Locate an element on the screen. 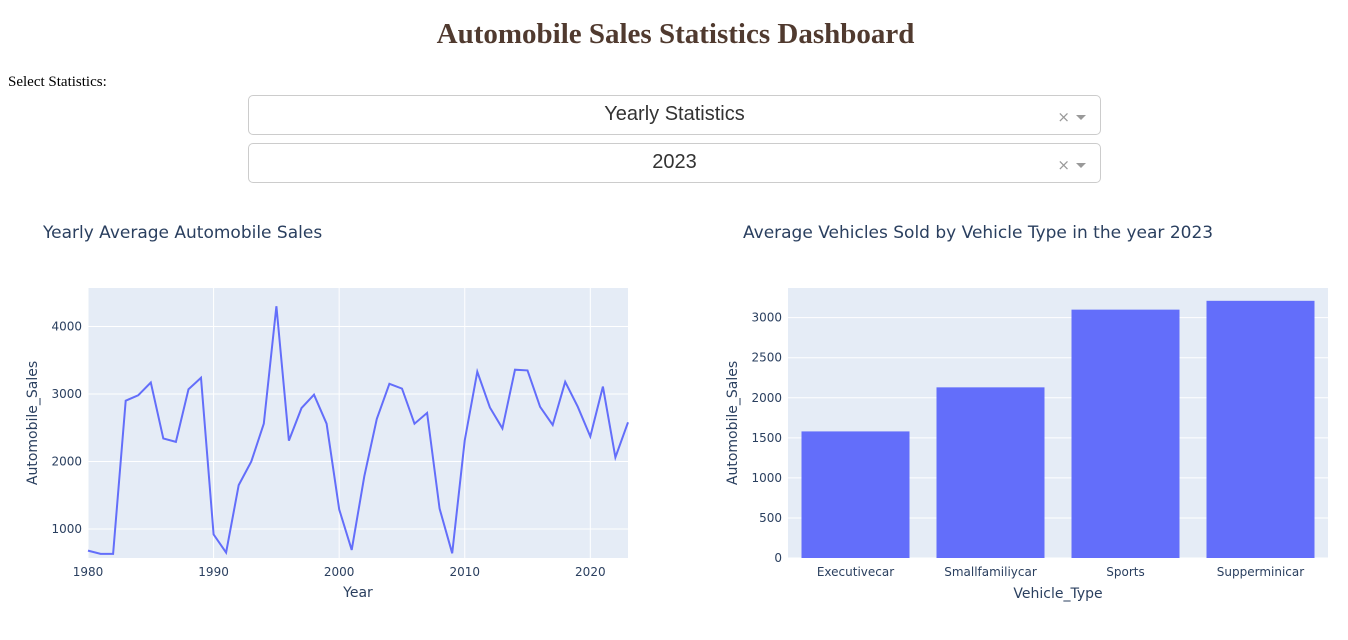 The image size is (1348, 640). y-tick-label: 1500 is located at coordinates (766, 438).